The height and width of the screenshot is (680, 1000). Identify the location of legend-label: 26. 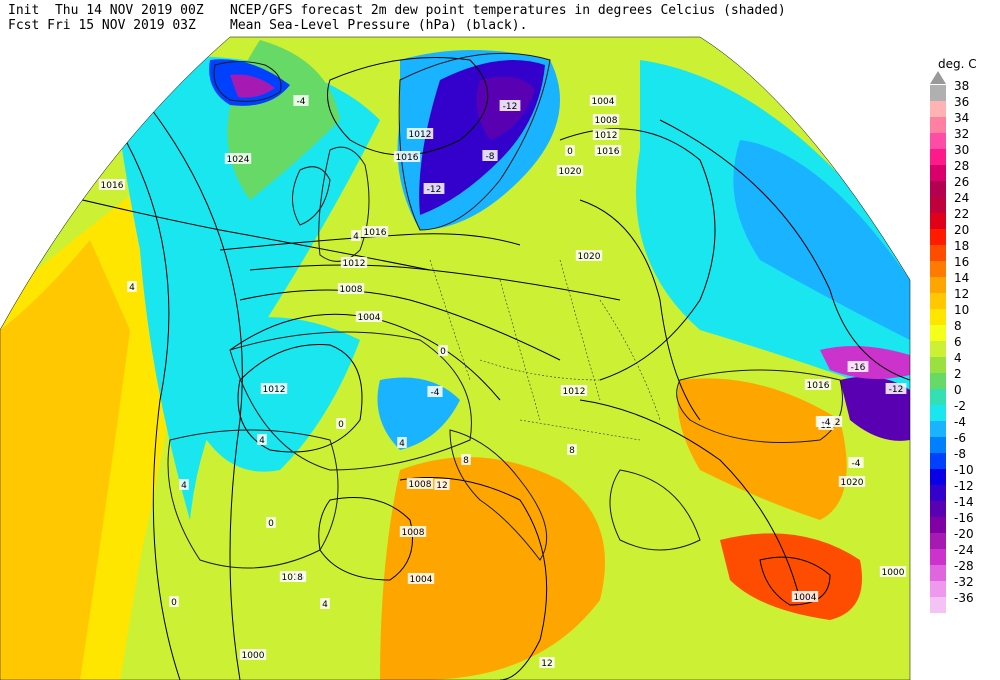
(962, 182).